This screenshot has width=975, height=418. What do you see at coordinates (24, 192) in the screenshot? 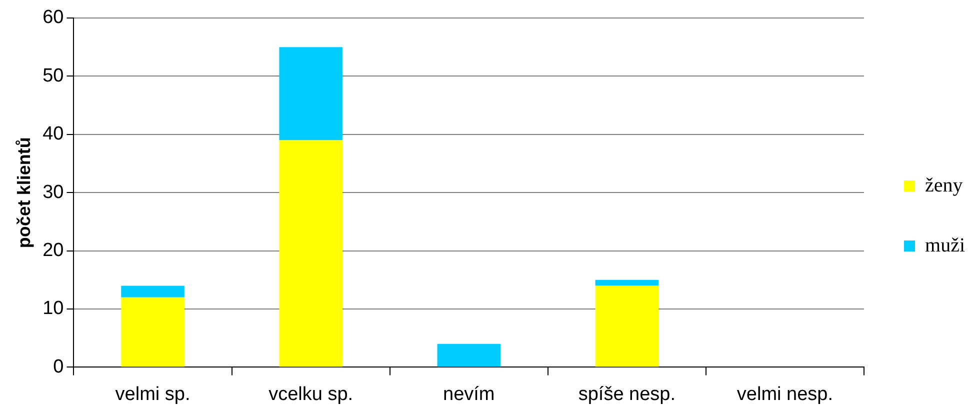
I see `y-axis-title: počet klientů` at bounding box center [24, 192].